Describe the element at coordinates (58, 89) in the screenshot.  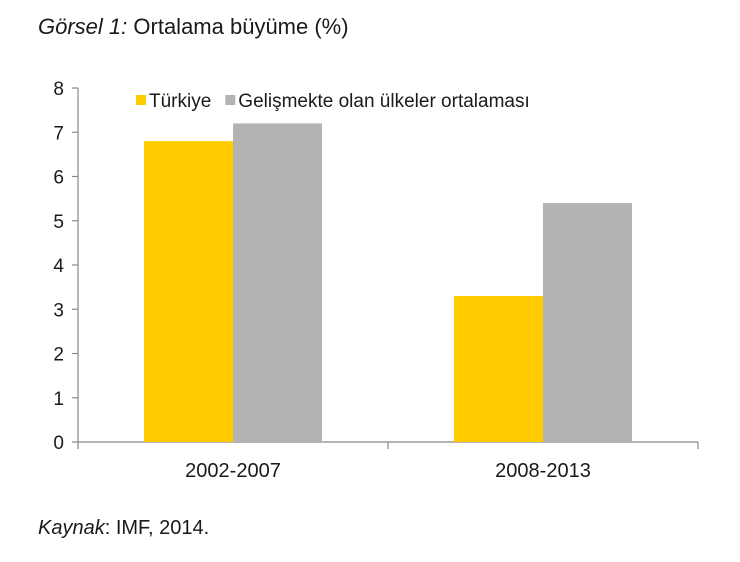
I see `y-tick-label: 8` at that location.